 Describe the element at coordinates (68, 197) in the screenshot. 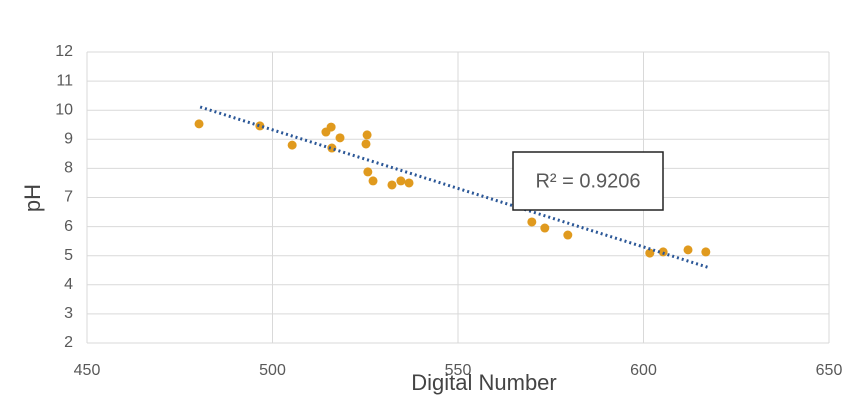

I see `y-tick-label: 7` at that location.